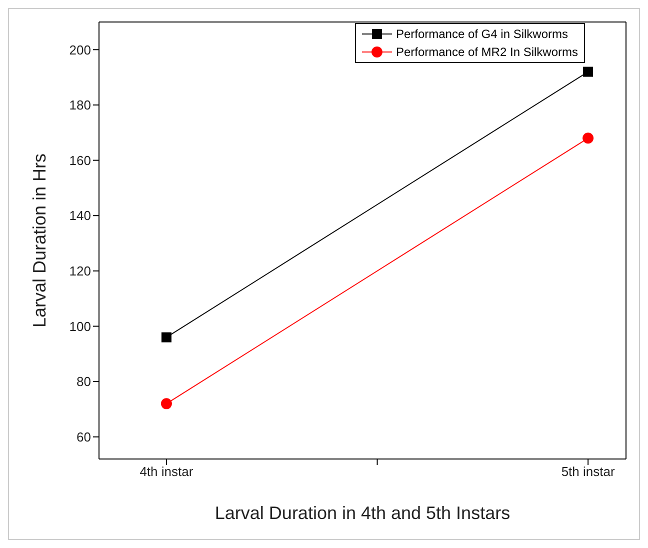  Describe the element at coordinates (83, 382) in the screenshot. I see `y-tick-label: 80` at that location.